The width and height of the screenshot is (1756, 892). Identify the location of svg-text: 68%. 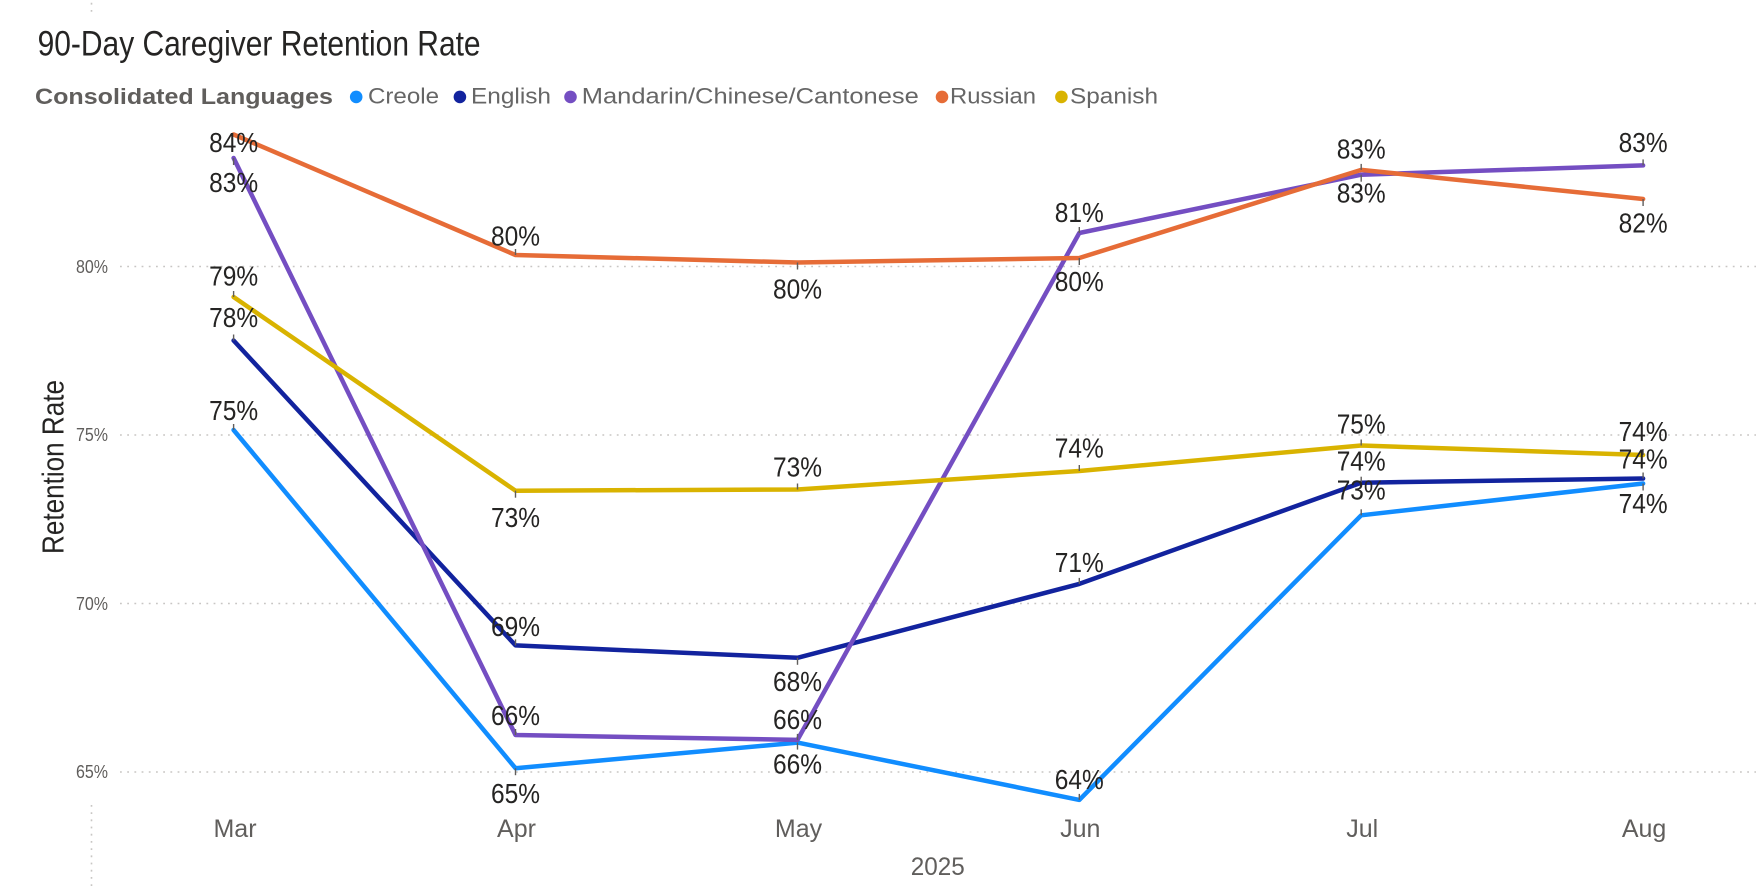
(797, 681).